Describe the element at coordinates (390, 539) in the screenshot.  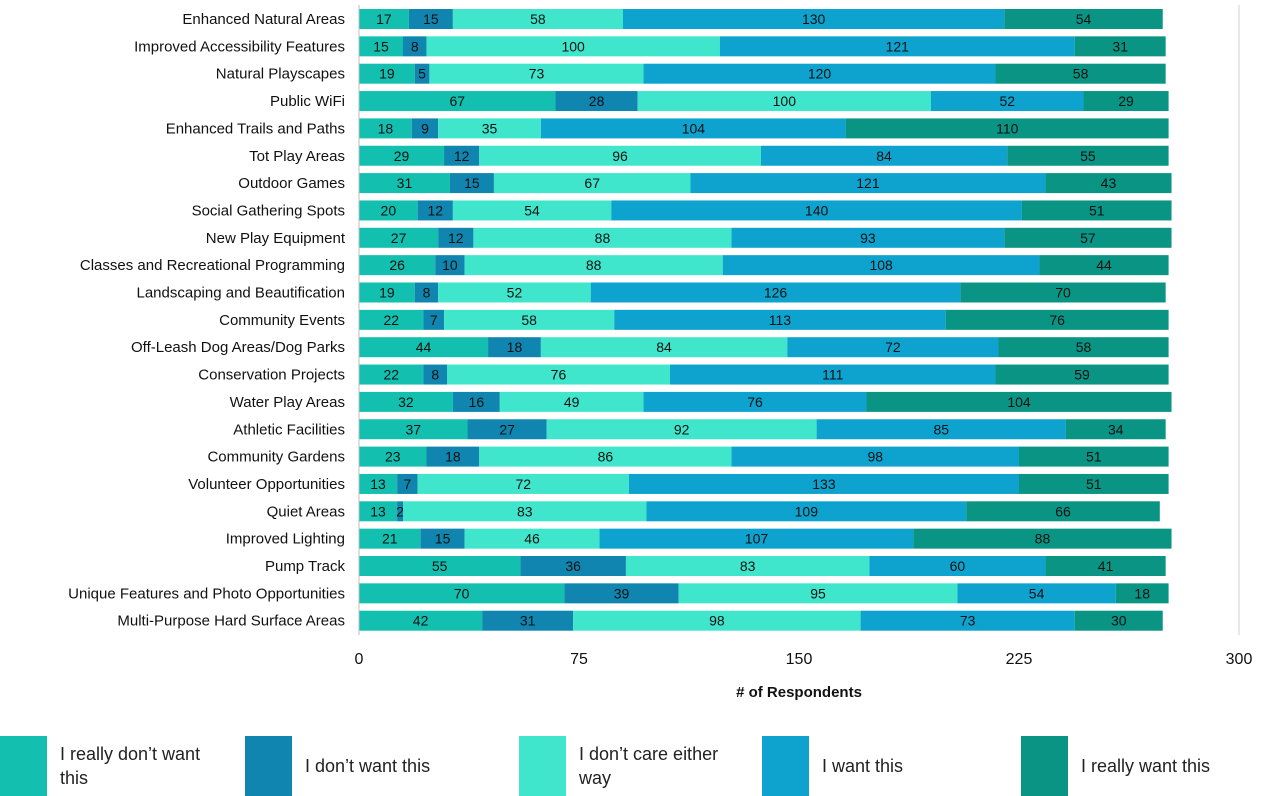
I see `data-label: 21` at that location.